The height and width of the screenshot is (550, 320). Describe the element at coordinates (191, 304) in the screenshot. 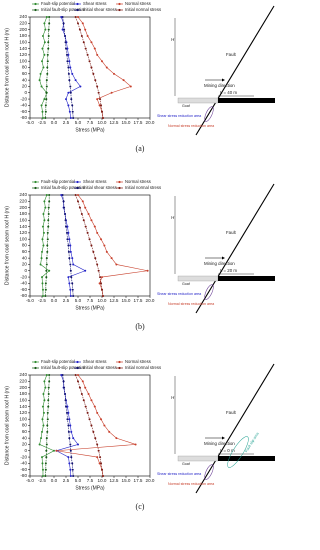

I see `normal-area-label: Normal stress reduction area` at that location.